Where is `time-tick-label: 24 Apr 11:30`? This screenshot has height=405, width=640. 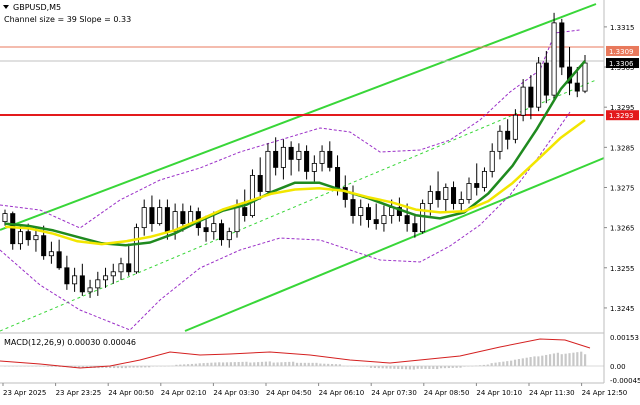
time-tick-label: 24 Apr 11:30 is located at coordinates (552, 393).